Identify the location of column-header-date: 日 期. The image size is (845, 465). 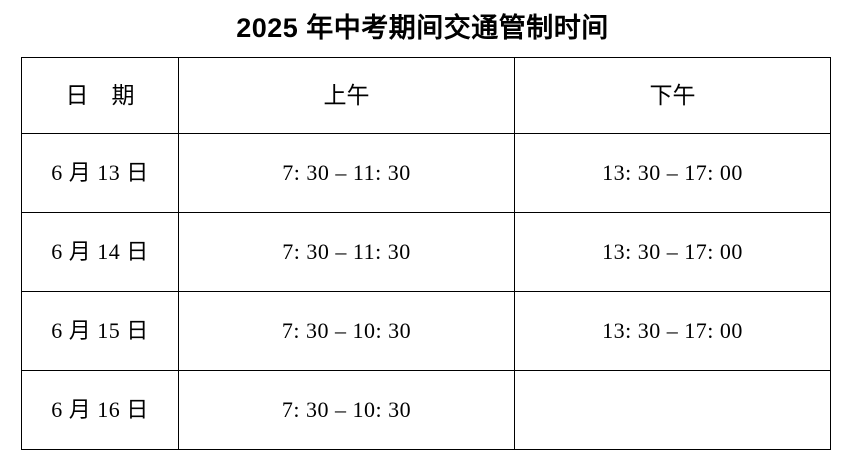
(100, 95).